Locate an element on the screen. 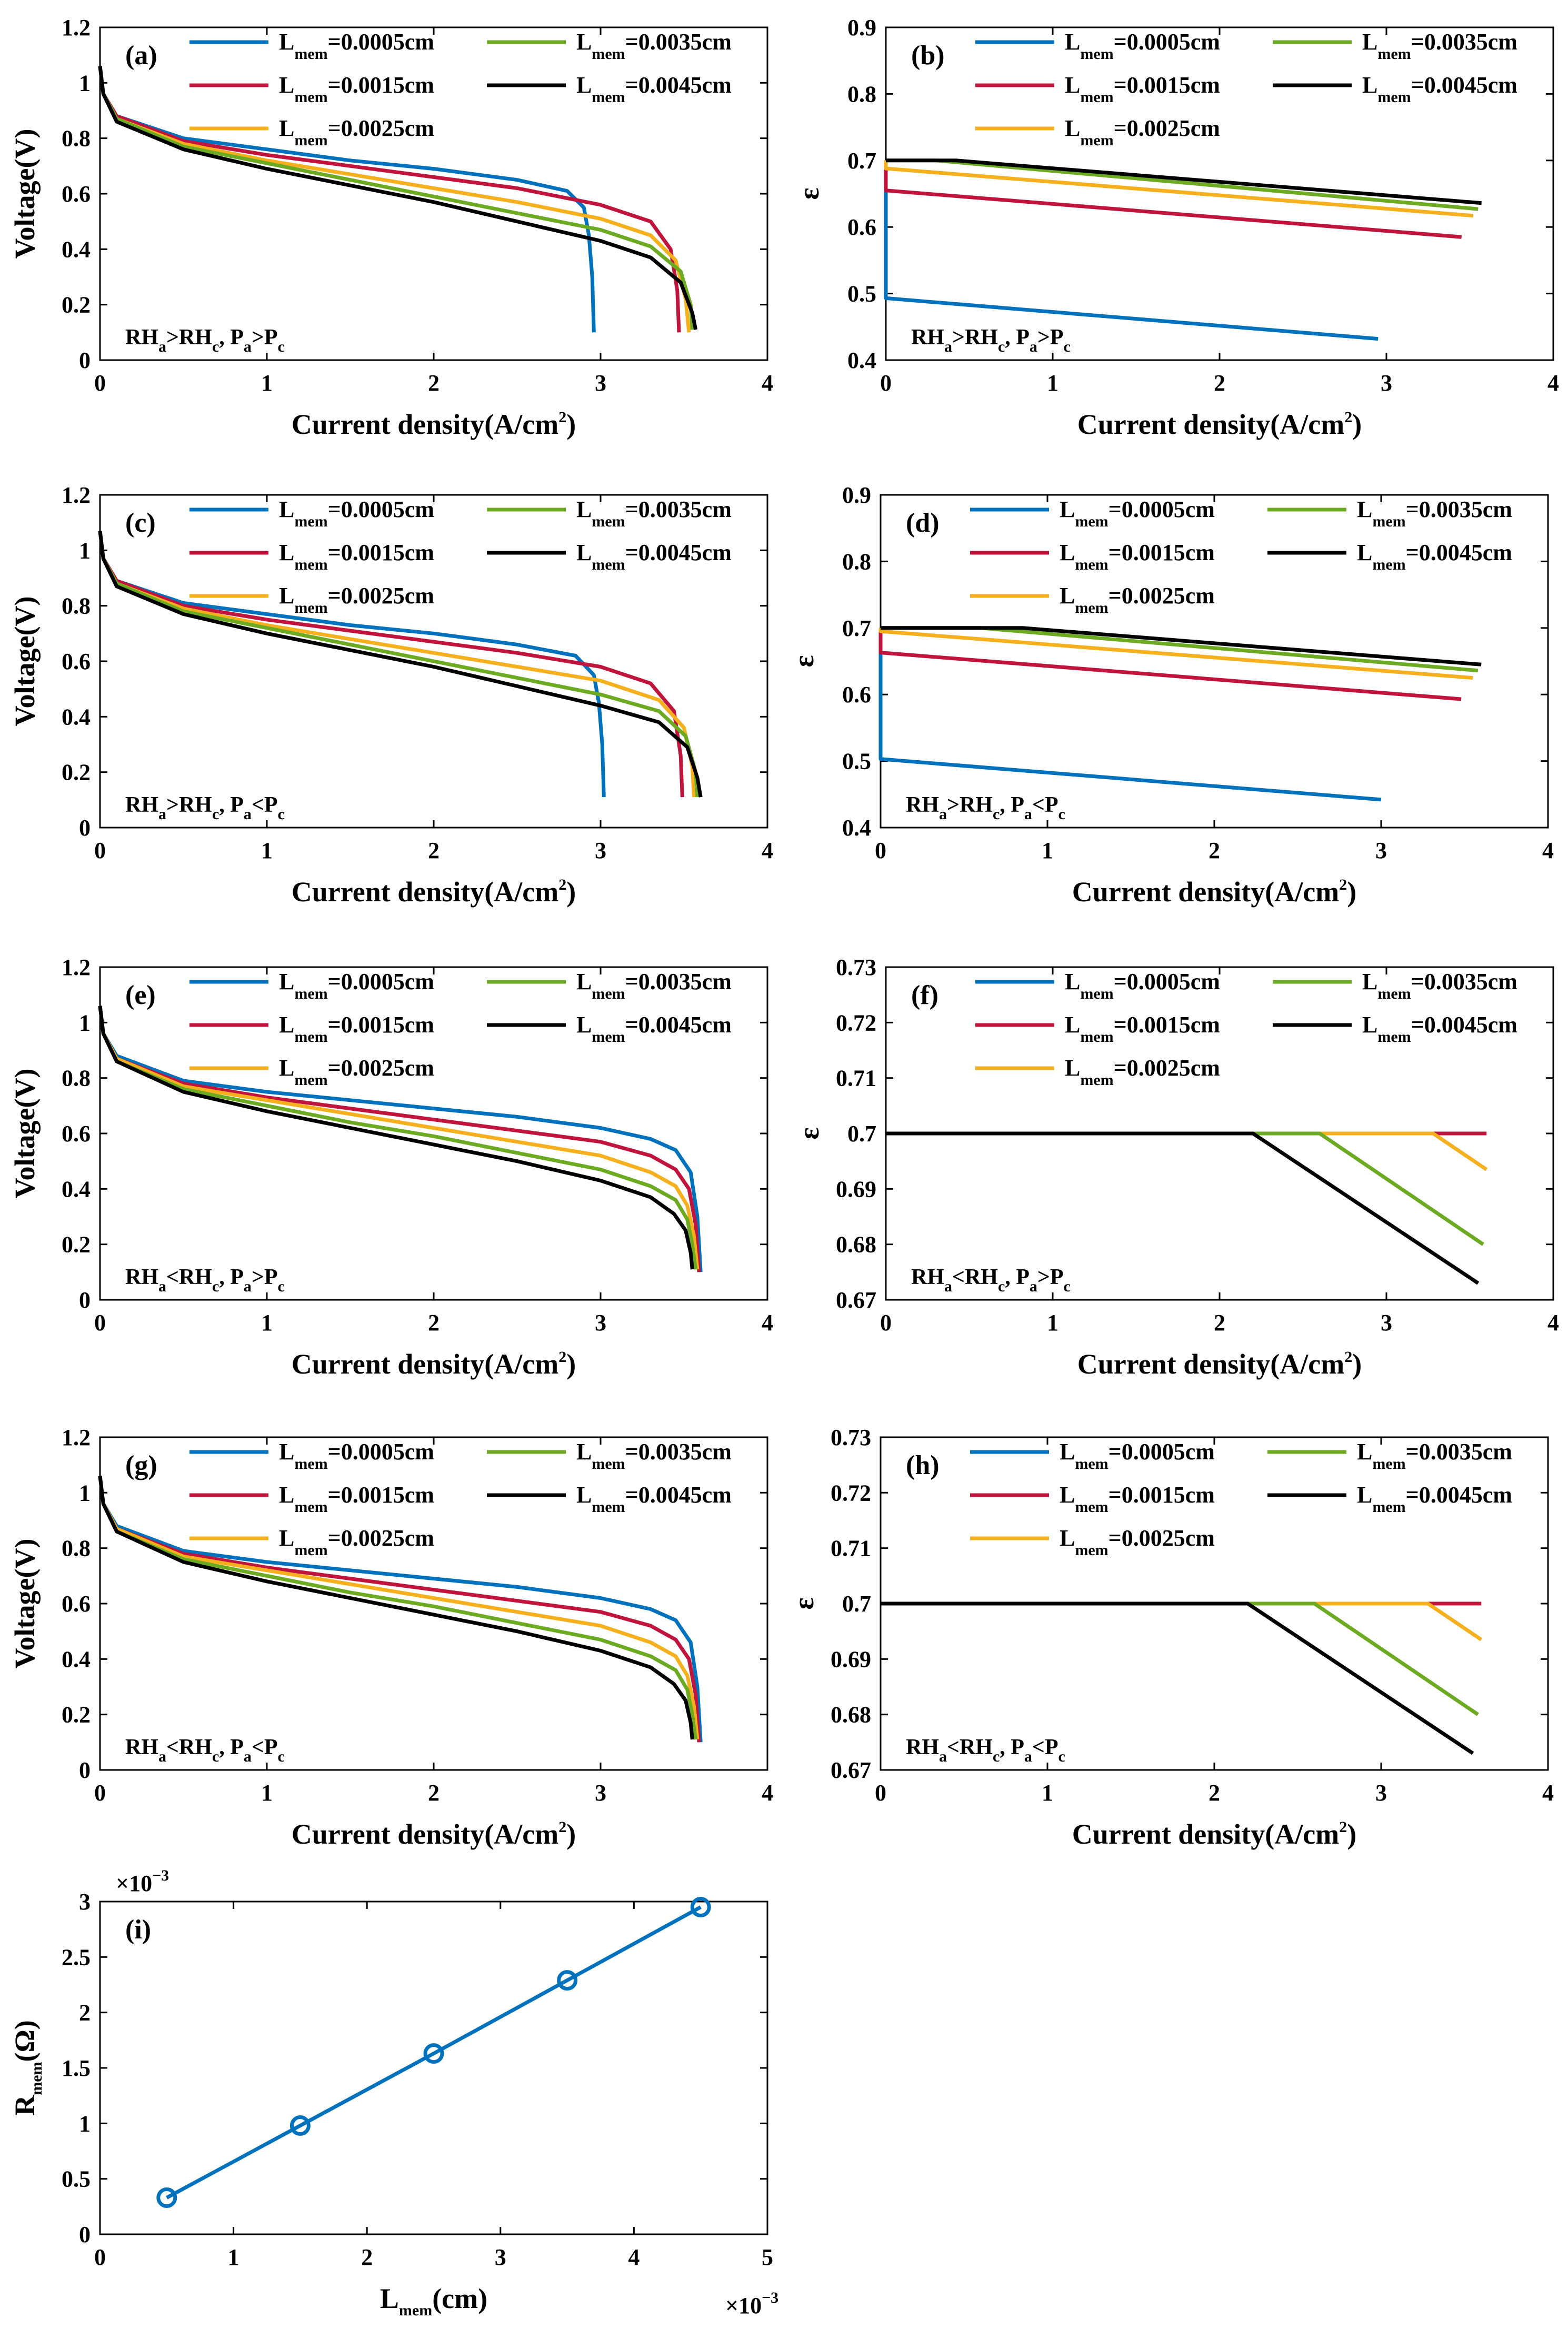 The image size is (1568, 2338). x-label-main: Current density(A/cm is located at coordinates (425, 1834).